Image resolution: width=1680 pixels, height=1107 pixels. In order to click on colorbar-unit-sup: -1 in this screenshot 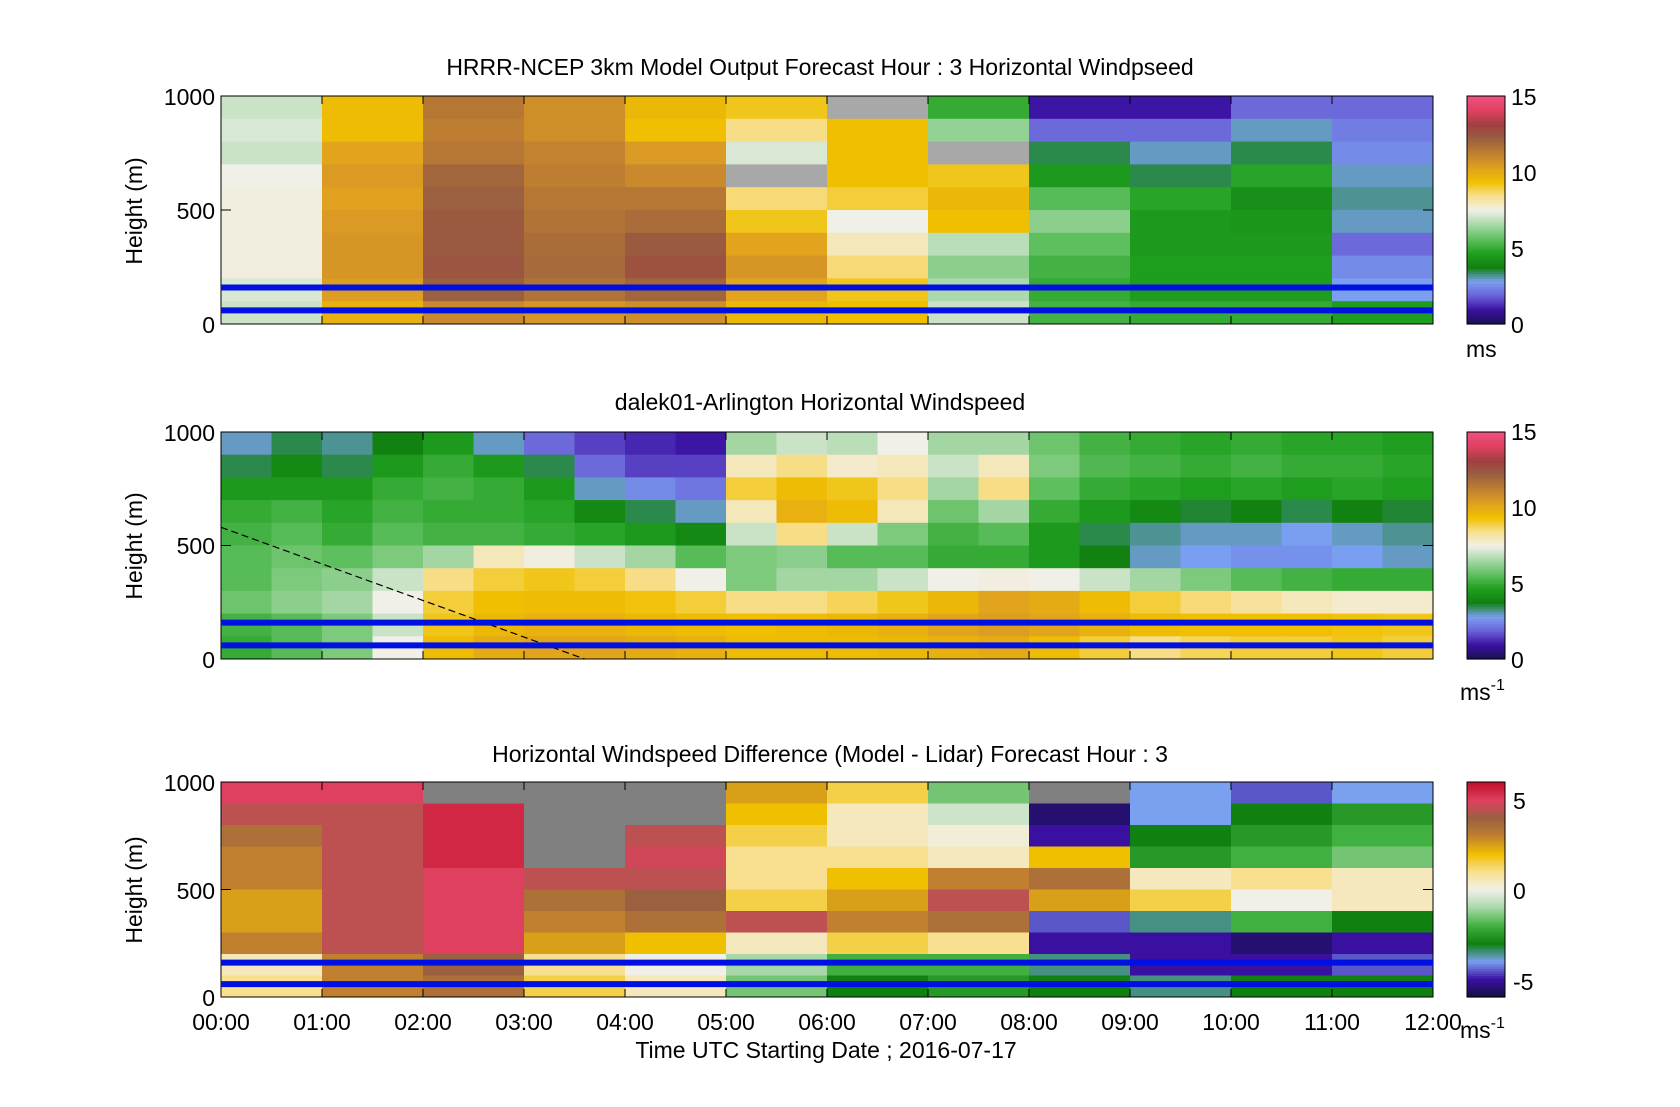, I will do `click(1498, 685)`.